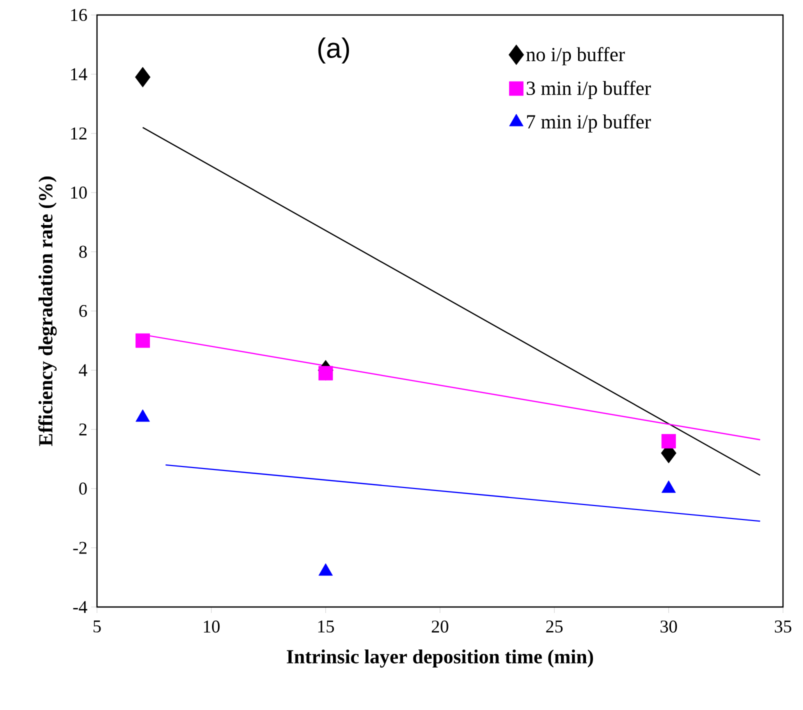 The width and height of the screenshot is (803, 710). What do you see at coordinates (78, 133) in the screenshot?
I see `y-tick-label: 12` at bounding box center [78, 133].